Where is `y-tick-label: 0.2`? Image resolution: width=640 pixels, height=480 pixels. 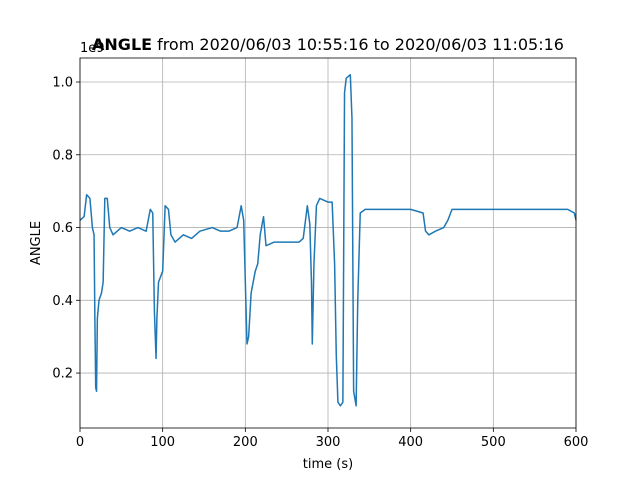
y-tick-label: 0.2 is located at coordinates (62, 374).